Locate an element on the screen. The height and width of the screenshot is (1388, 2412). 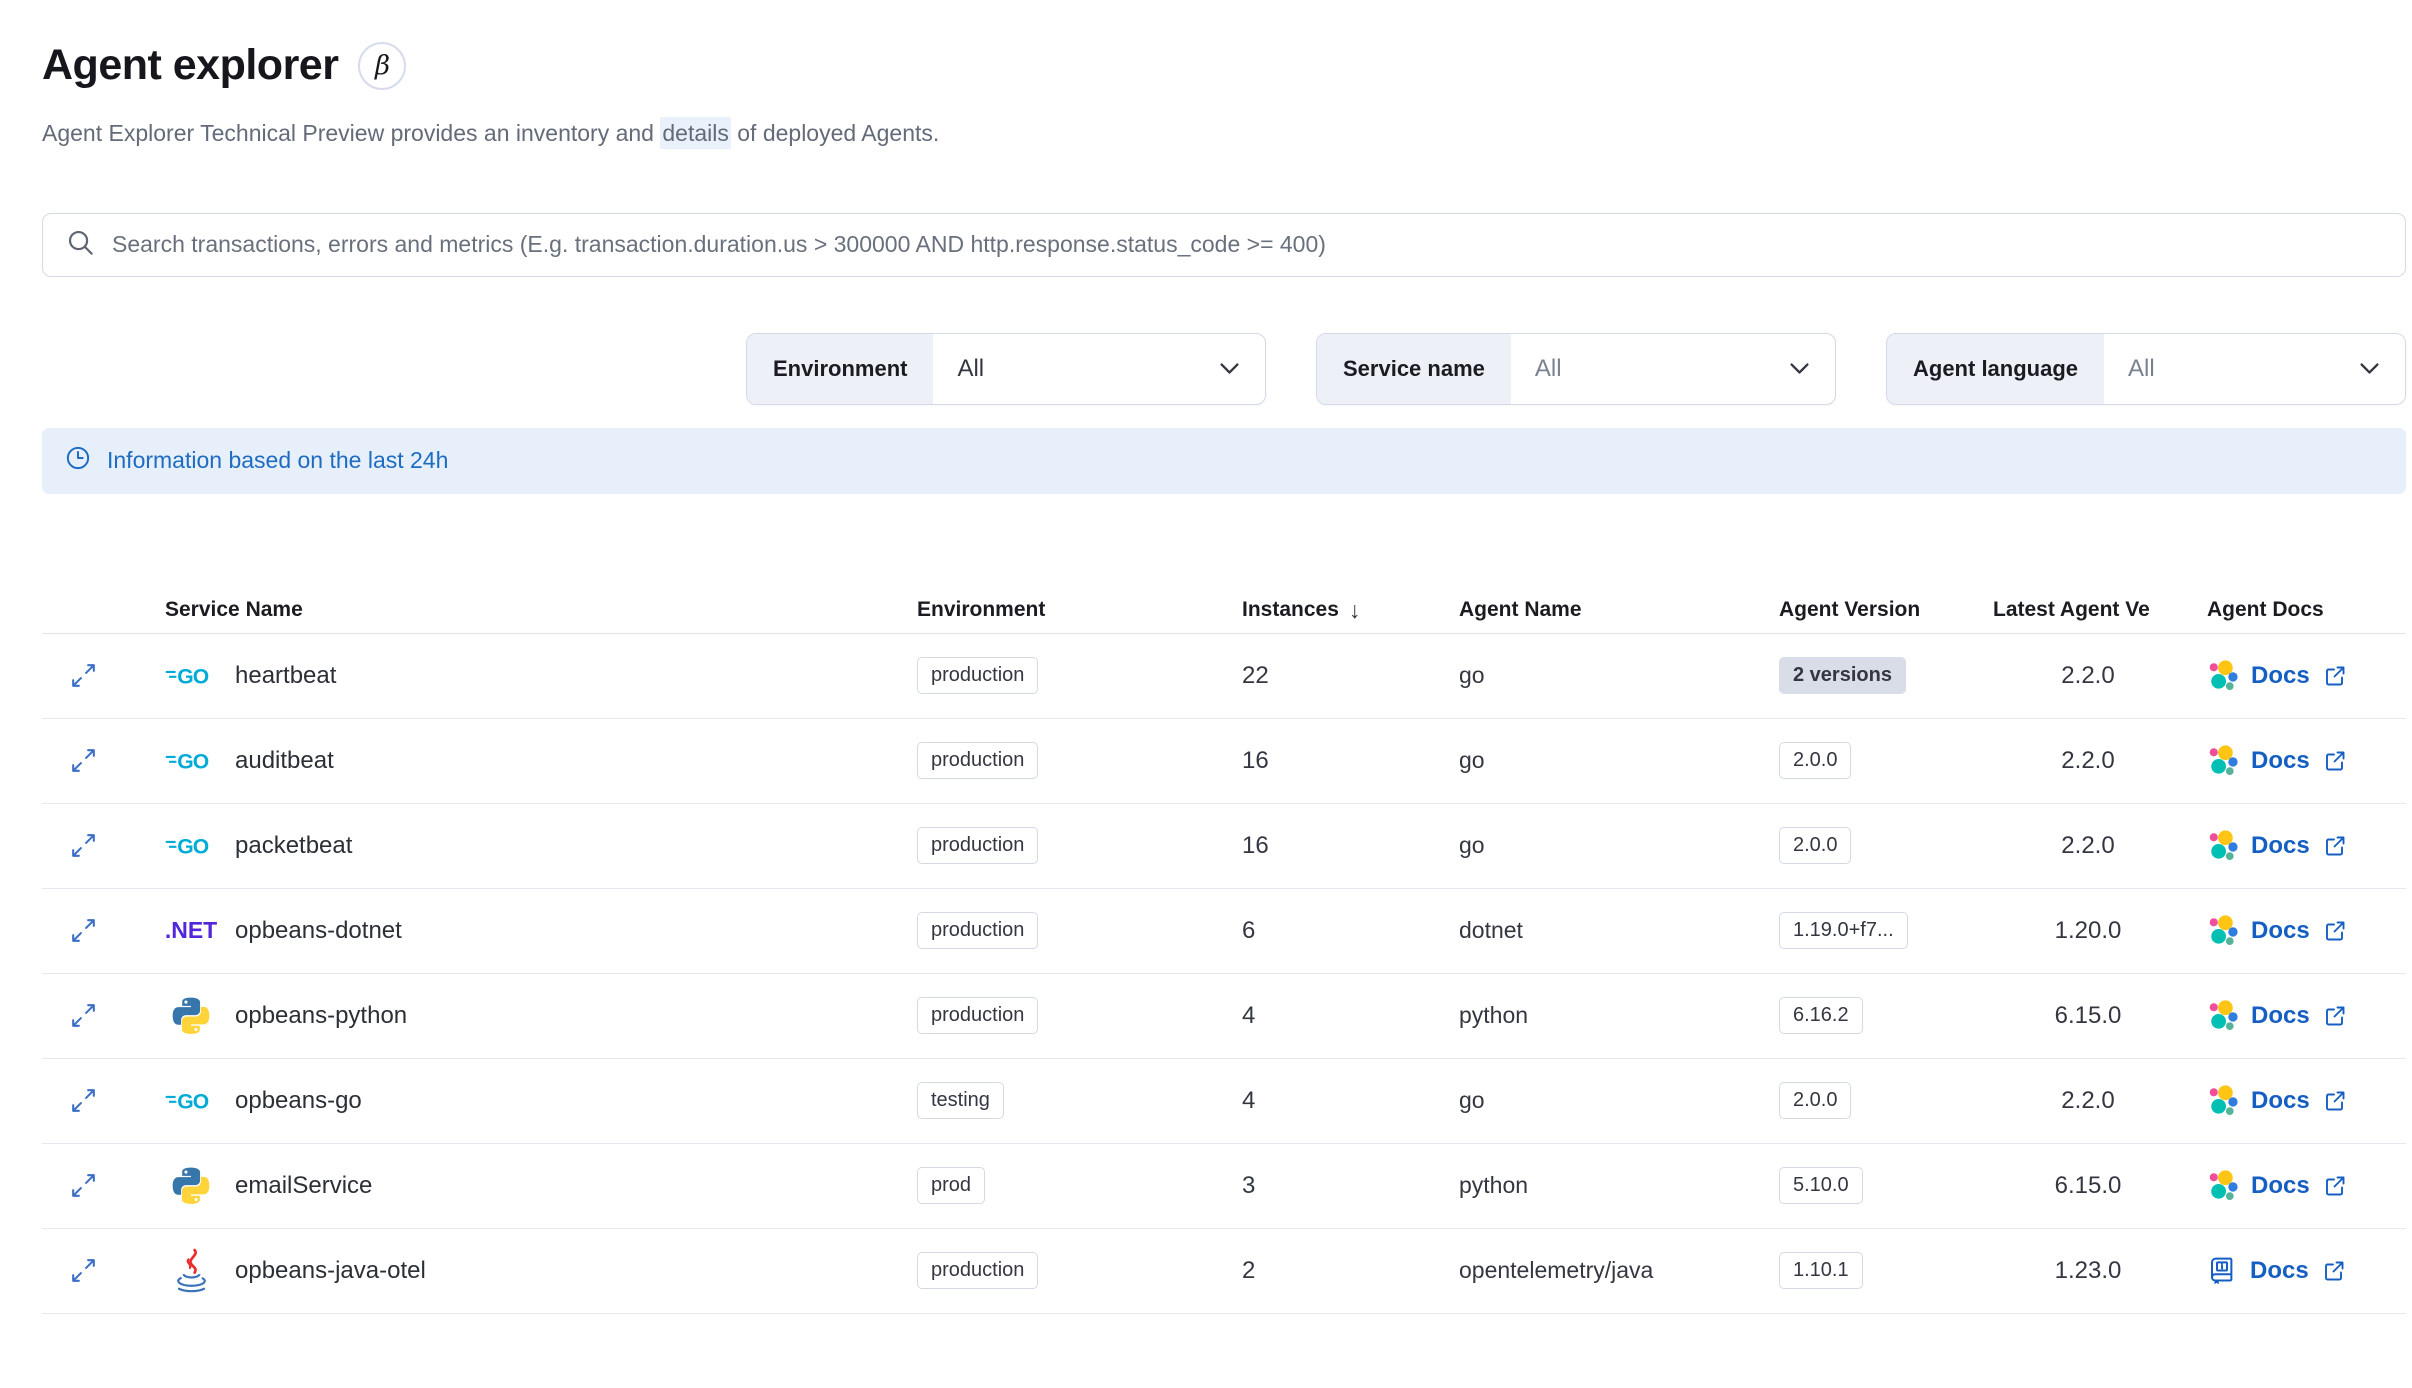
agent-version-cell: 1.10.1 is located at coordinates (1886, 1271).